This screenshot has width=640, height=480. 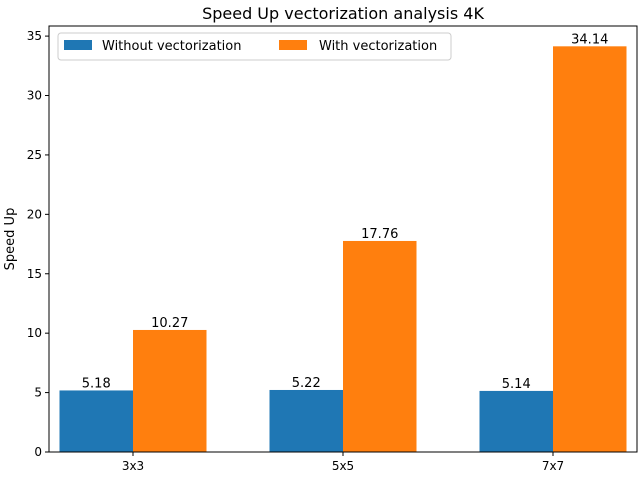 I want to click on y-tick-label: 35, so click(x=34, y=36).